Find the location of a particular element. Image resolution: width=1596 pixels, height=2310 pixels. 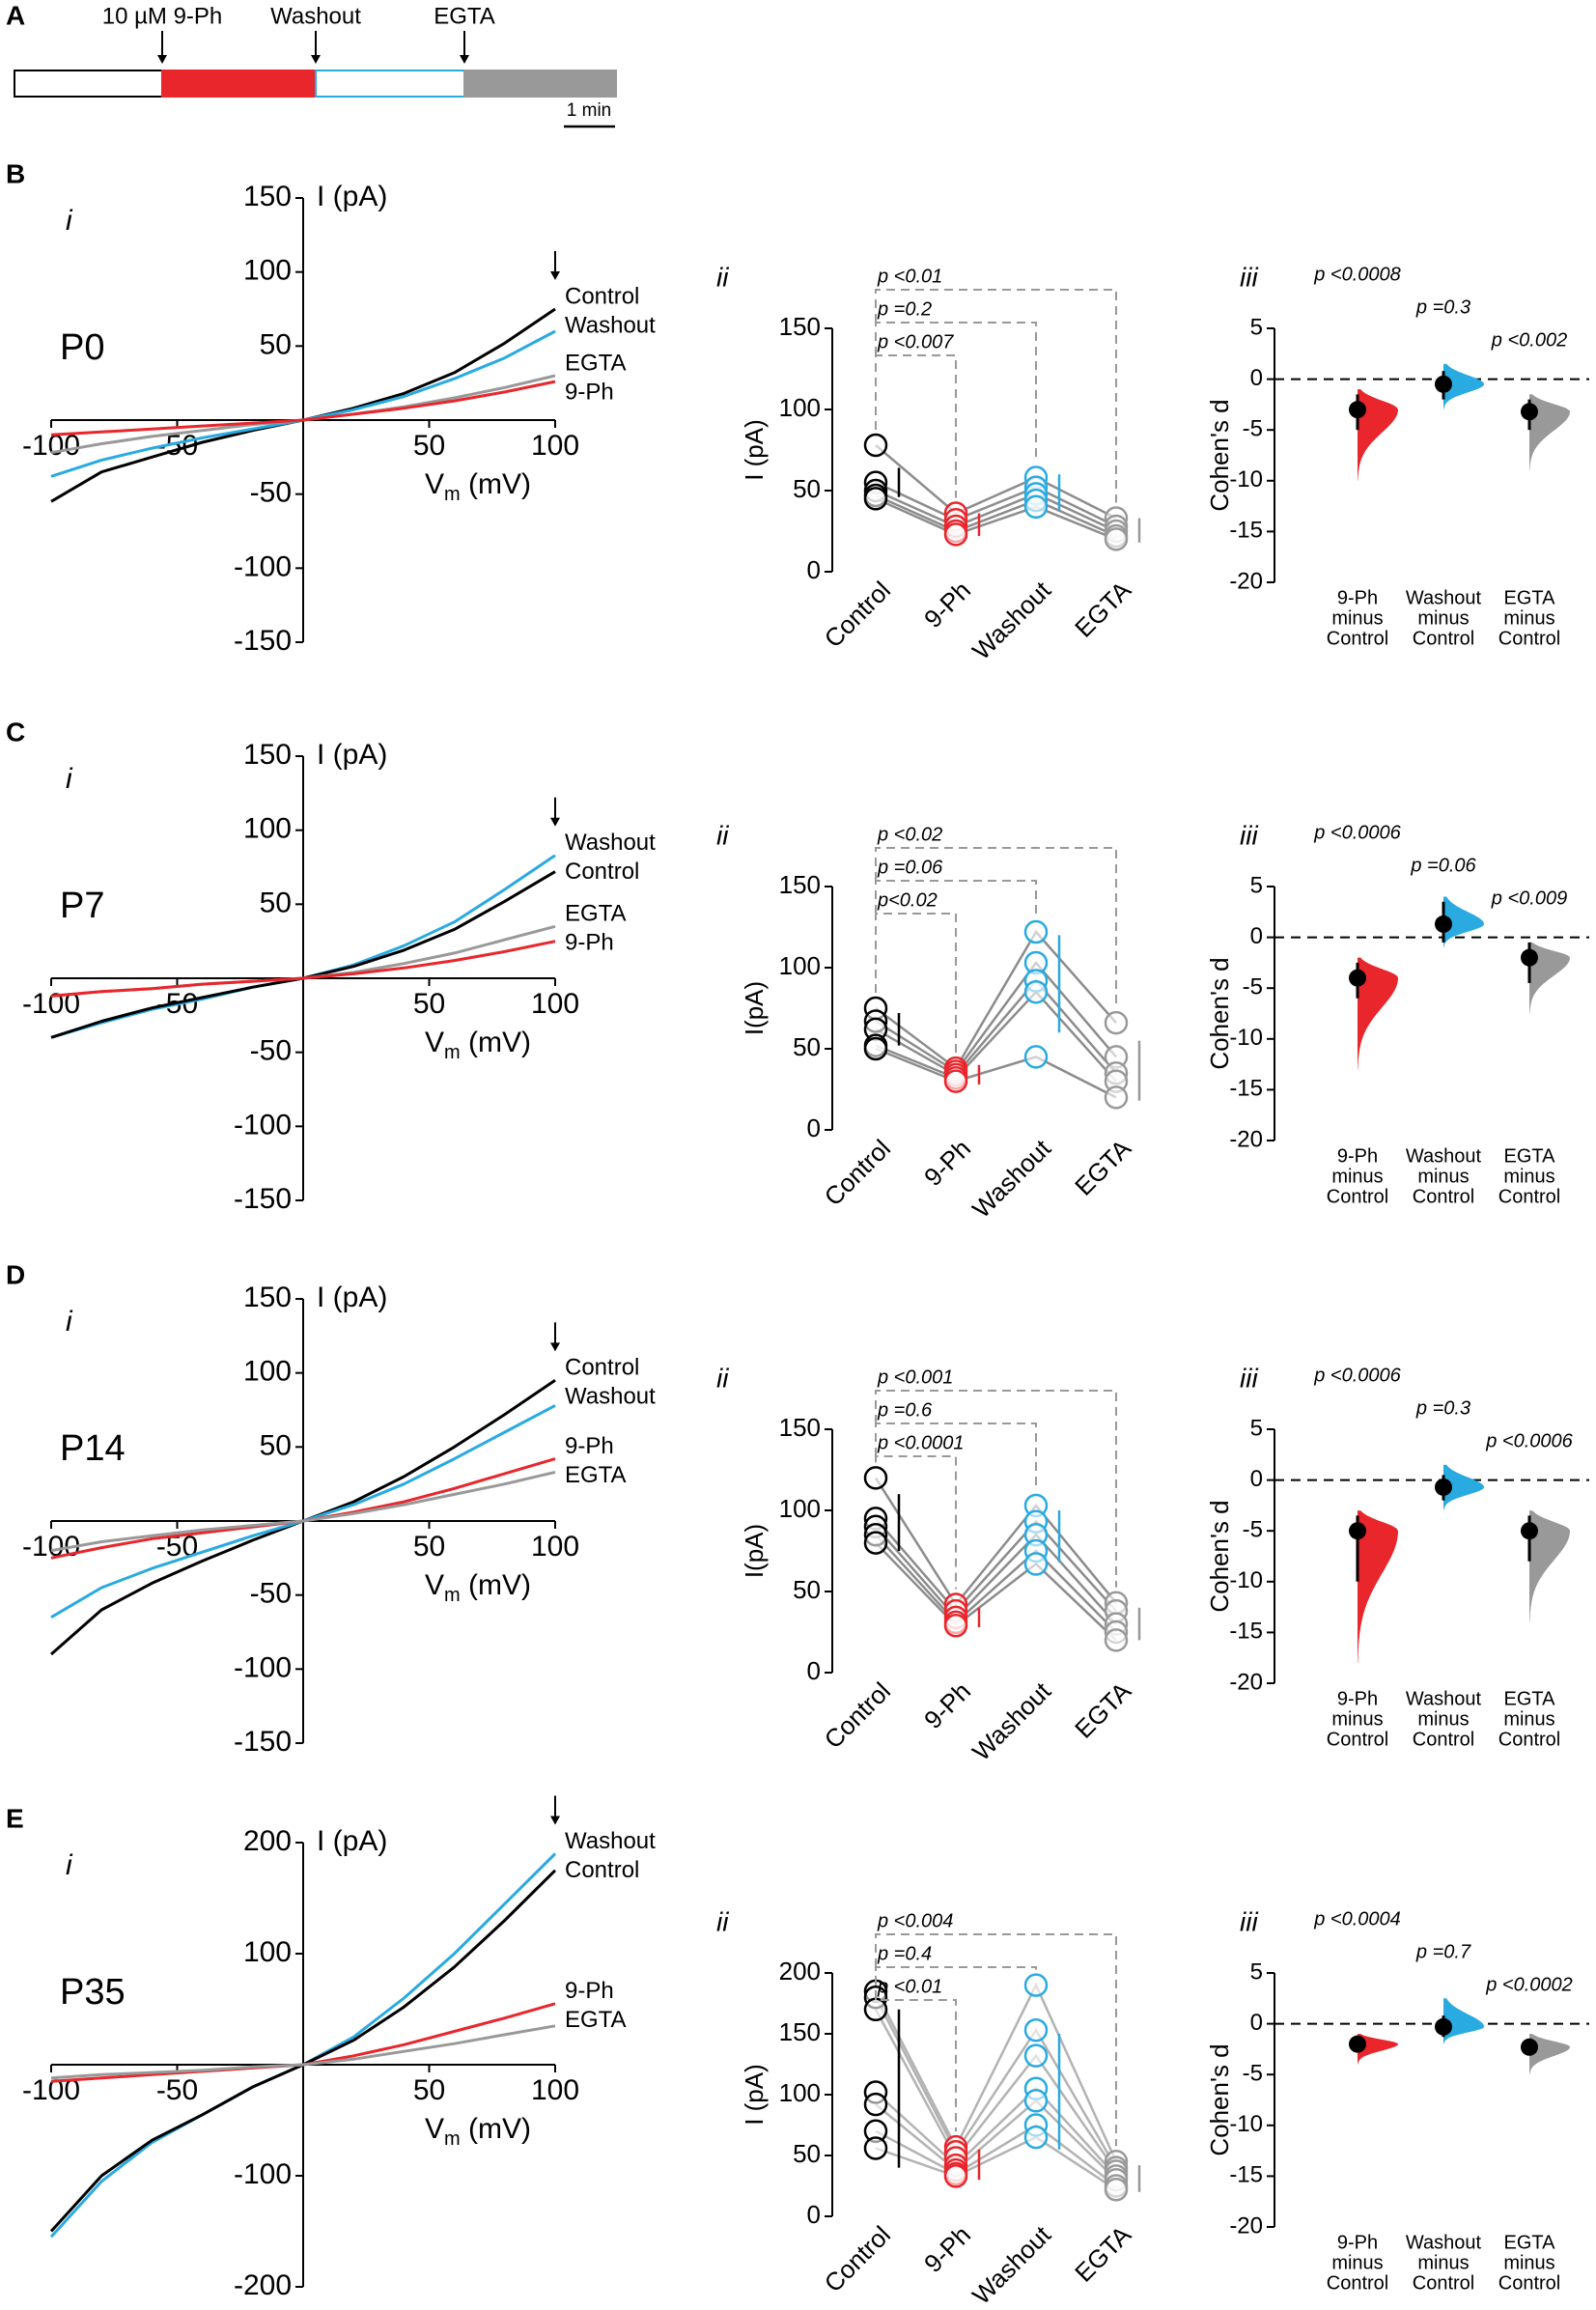

p-value: p =0.06 is located at coordinates (1443, 865).